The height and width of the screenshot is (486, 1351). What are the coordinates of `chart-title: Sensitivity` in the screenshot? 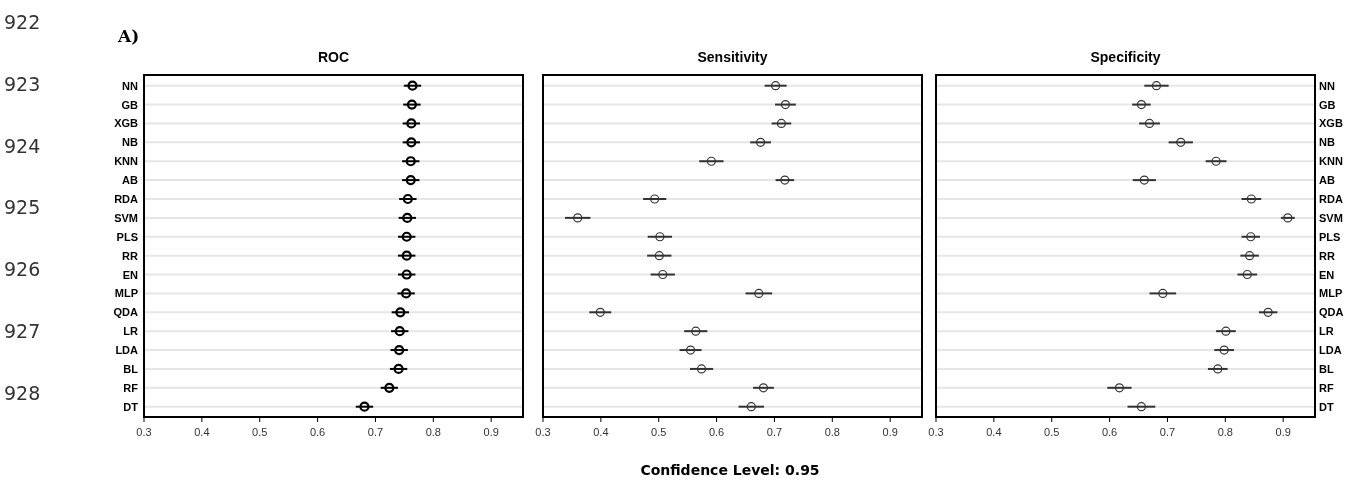 It's located at (732, 57).